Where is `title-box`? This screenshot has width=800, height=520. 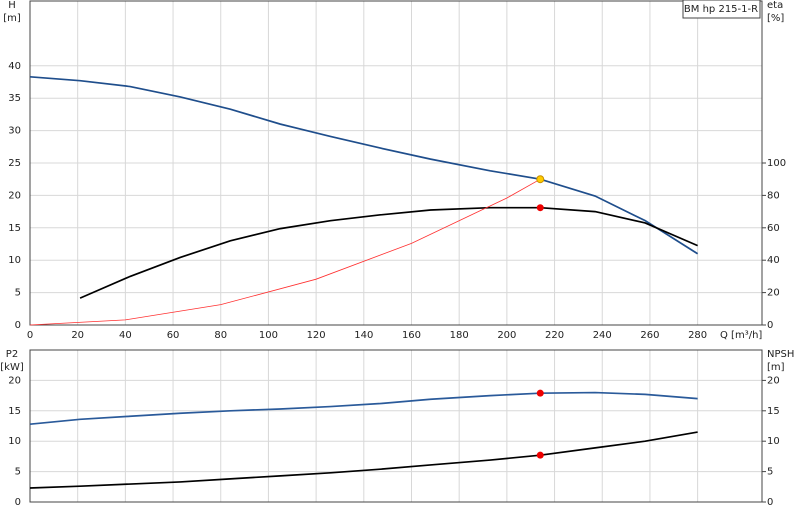
title-box is located at coordinates (721, 9).